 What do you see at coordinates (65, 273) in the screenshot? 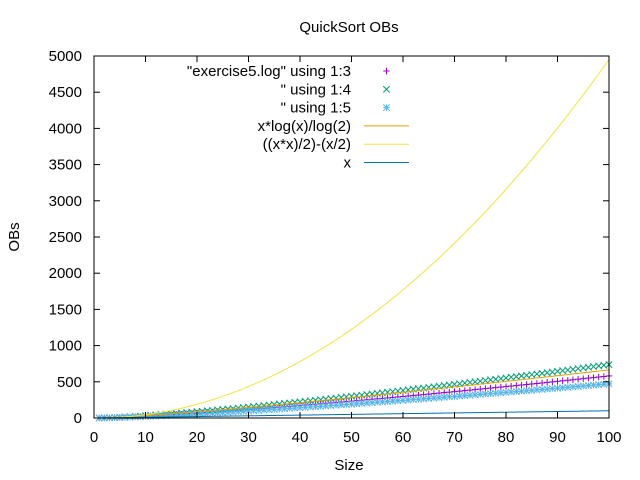
I see `y-tick-label: 2000` at bounding box center [65, 273].